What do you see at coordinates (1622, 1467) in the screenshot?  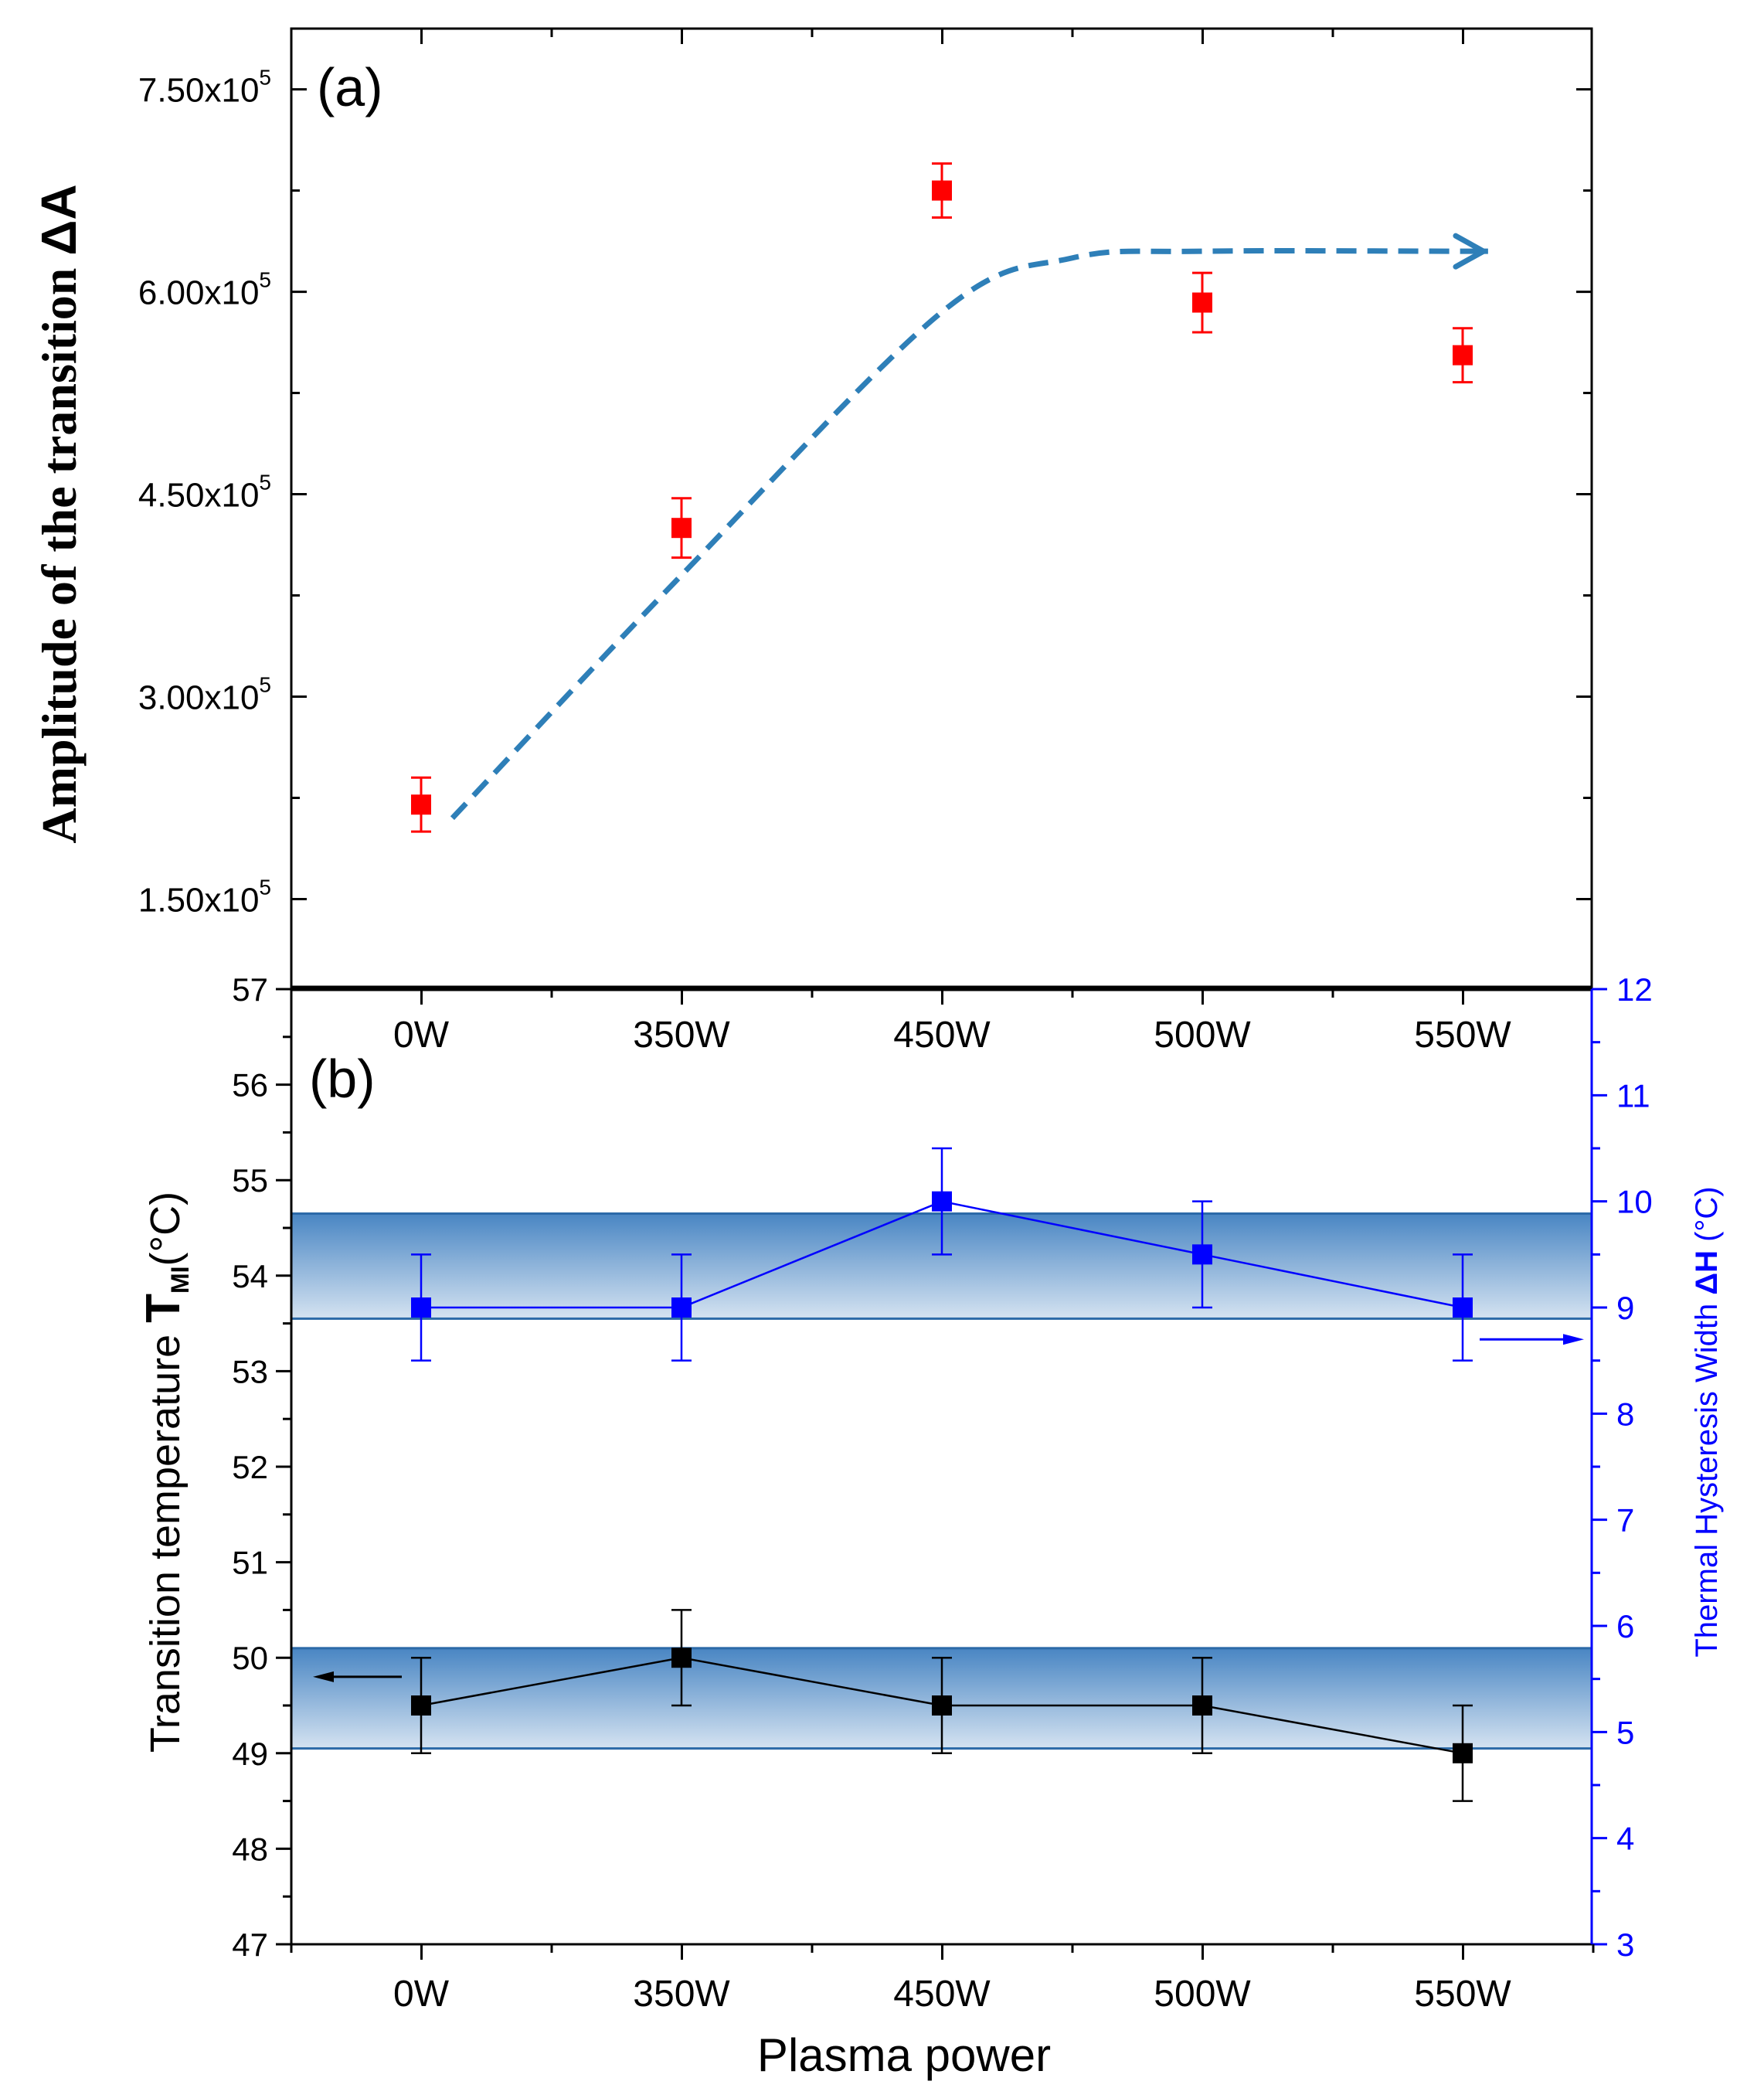 I see `panel-b-right-y-ticks: 3 4 5 6 7 8 9 10 11 12` at bounding box center [1622, 1467].